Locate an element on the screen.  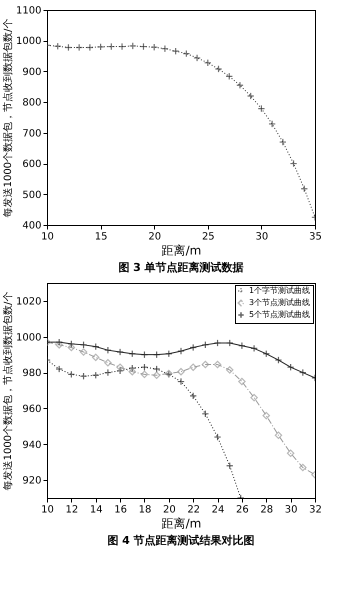
y-tick-label: 900 is located at coordinates (32, 72).